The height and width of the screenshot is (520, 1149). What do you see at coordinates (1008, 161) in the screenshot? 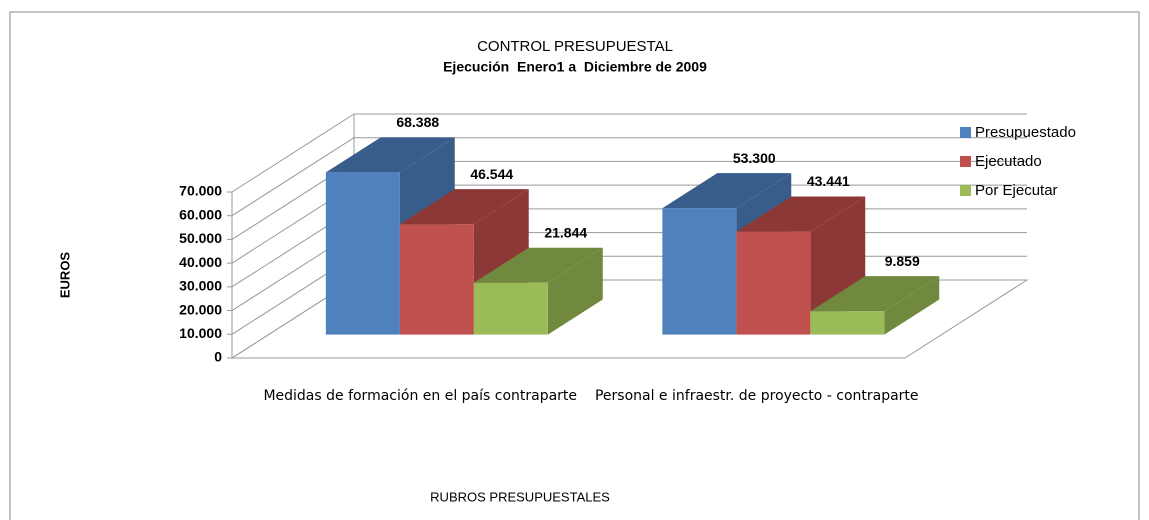
I see `legend-label: Ejecutado` at bounding box center [1008, 161].